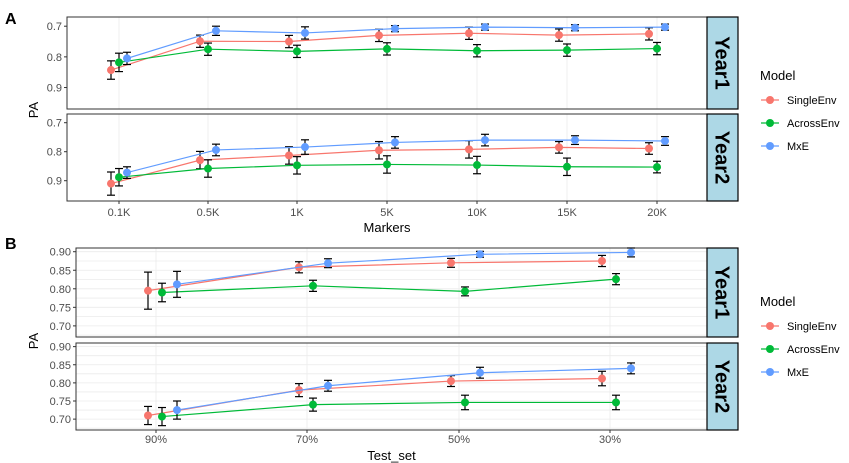 This screenshot has height=463, width=849. What do you see at coordinates (119, 213) in the screenshot?
I see `x-tick-label: 0.1K` at bounding box center [119, 213].